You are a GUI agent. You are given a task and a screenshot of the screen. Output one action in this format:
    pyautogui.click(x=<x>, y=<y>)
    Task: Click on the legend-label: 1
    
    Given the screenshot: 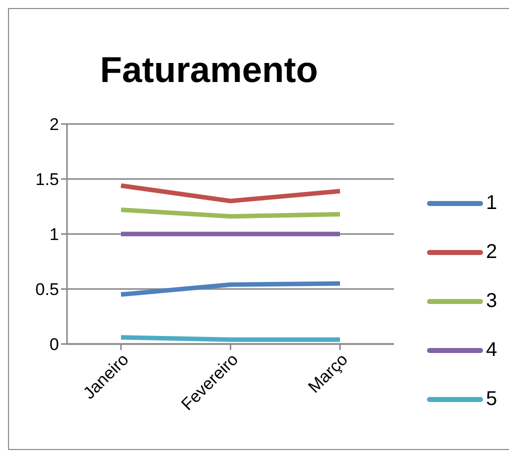 What is the action you would take?
    pyautogui.click(x=492, y=203)
    